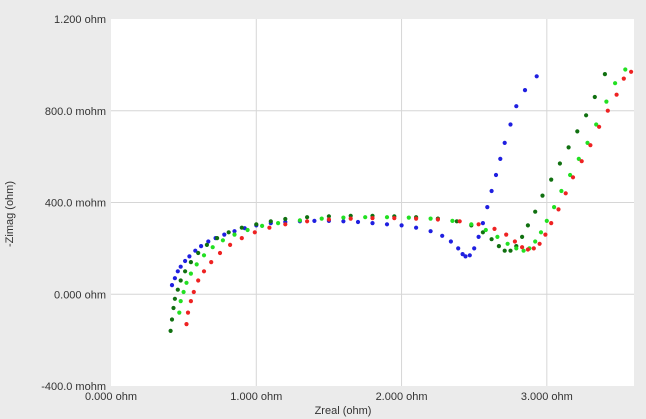  I want to click on x-tick-label: 3.000 ohm, so click(547, 397).